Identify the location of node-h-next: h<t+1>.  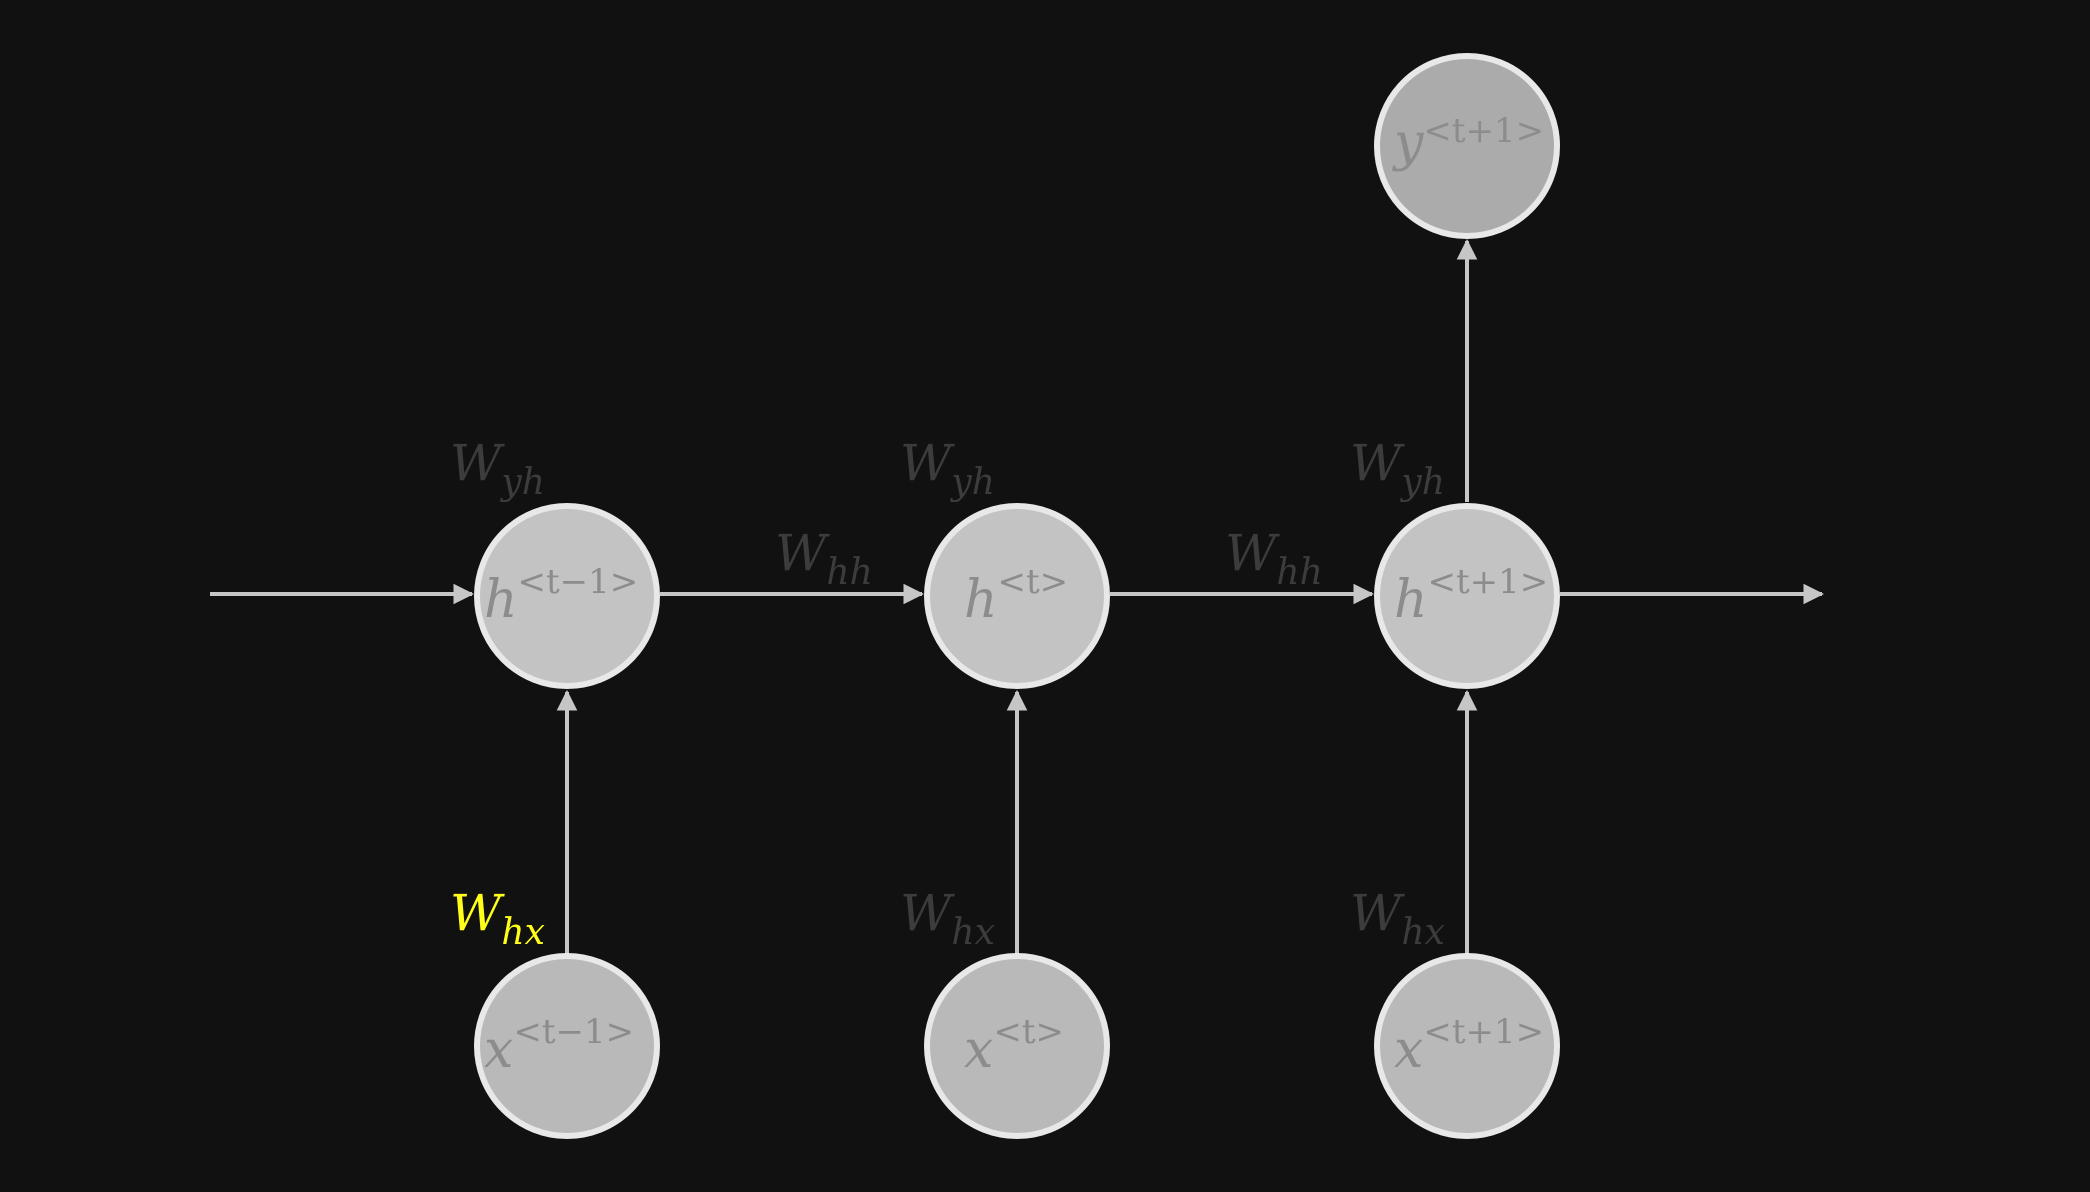
(1467, 596).